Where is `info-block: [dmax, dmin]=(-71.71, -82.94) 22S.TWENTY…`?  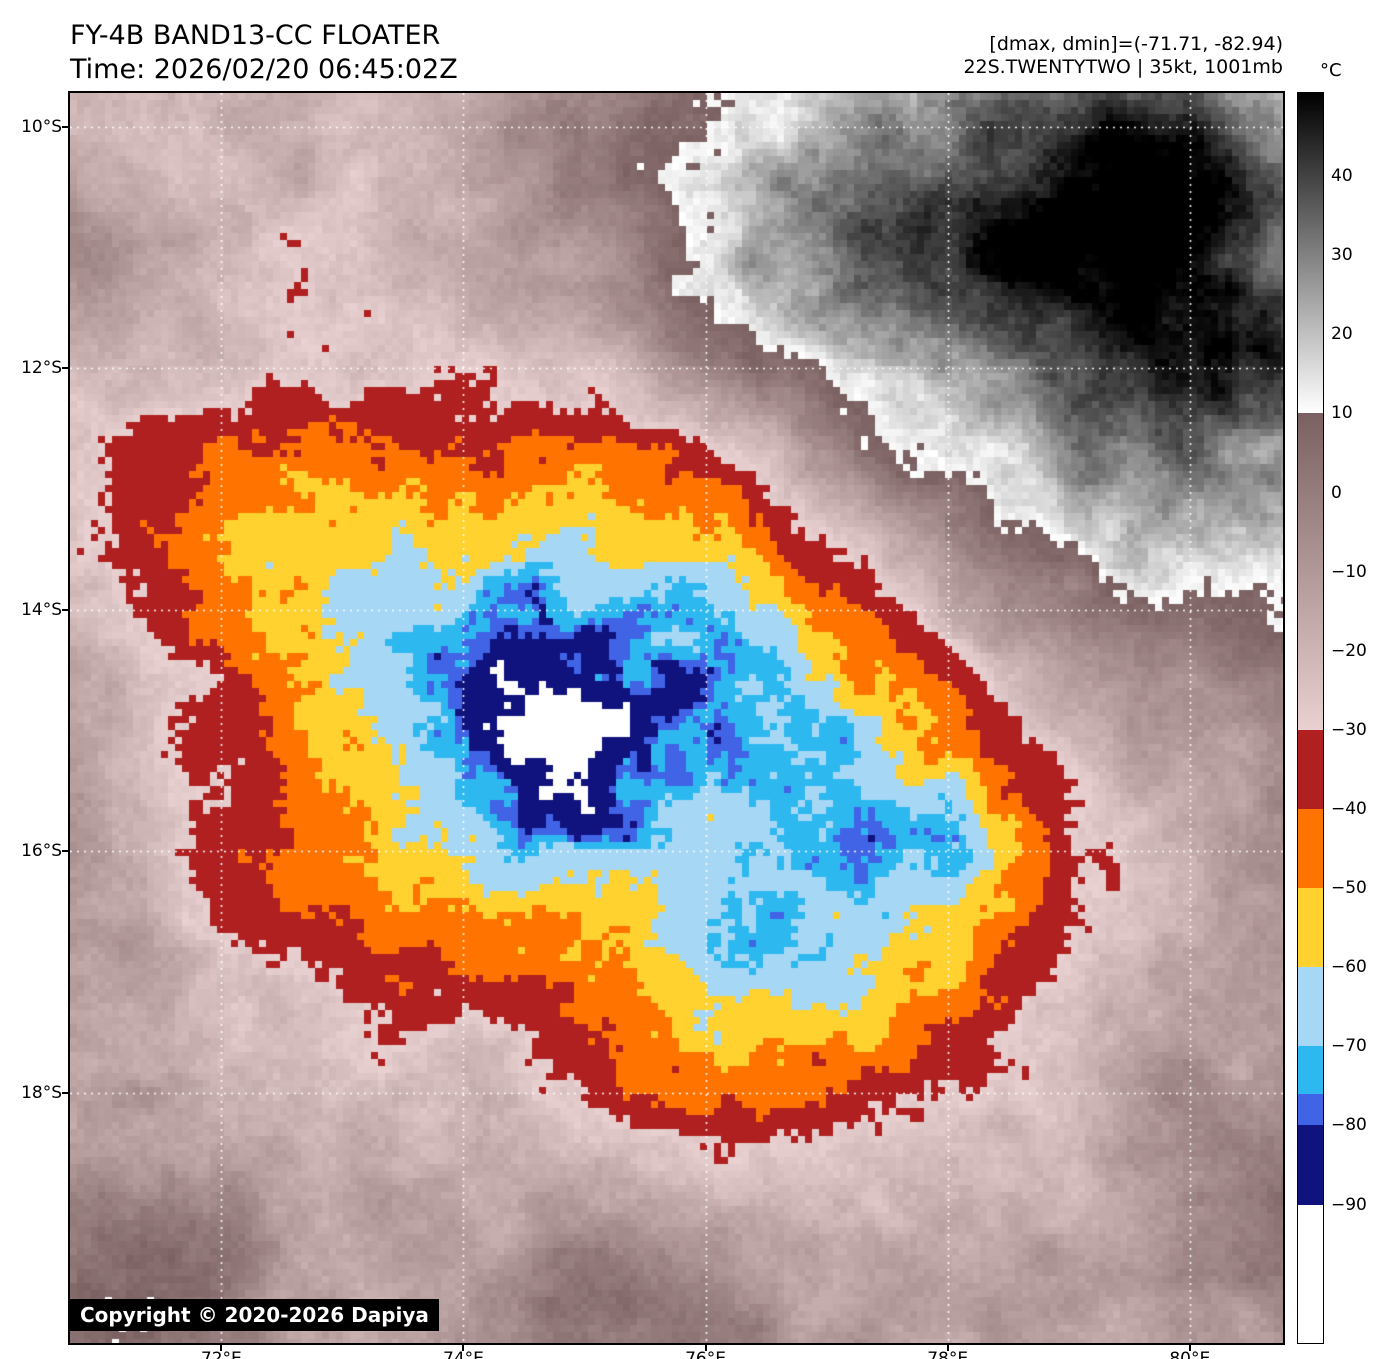 info-block: [dmax, dmin]=(-71.71, -82.94) 22S.TWENTY… is located at coordinates (1123, 56).